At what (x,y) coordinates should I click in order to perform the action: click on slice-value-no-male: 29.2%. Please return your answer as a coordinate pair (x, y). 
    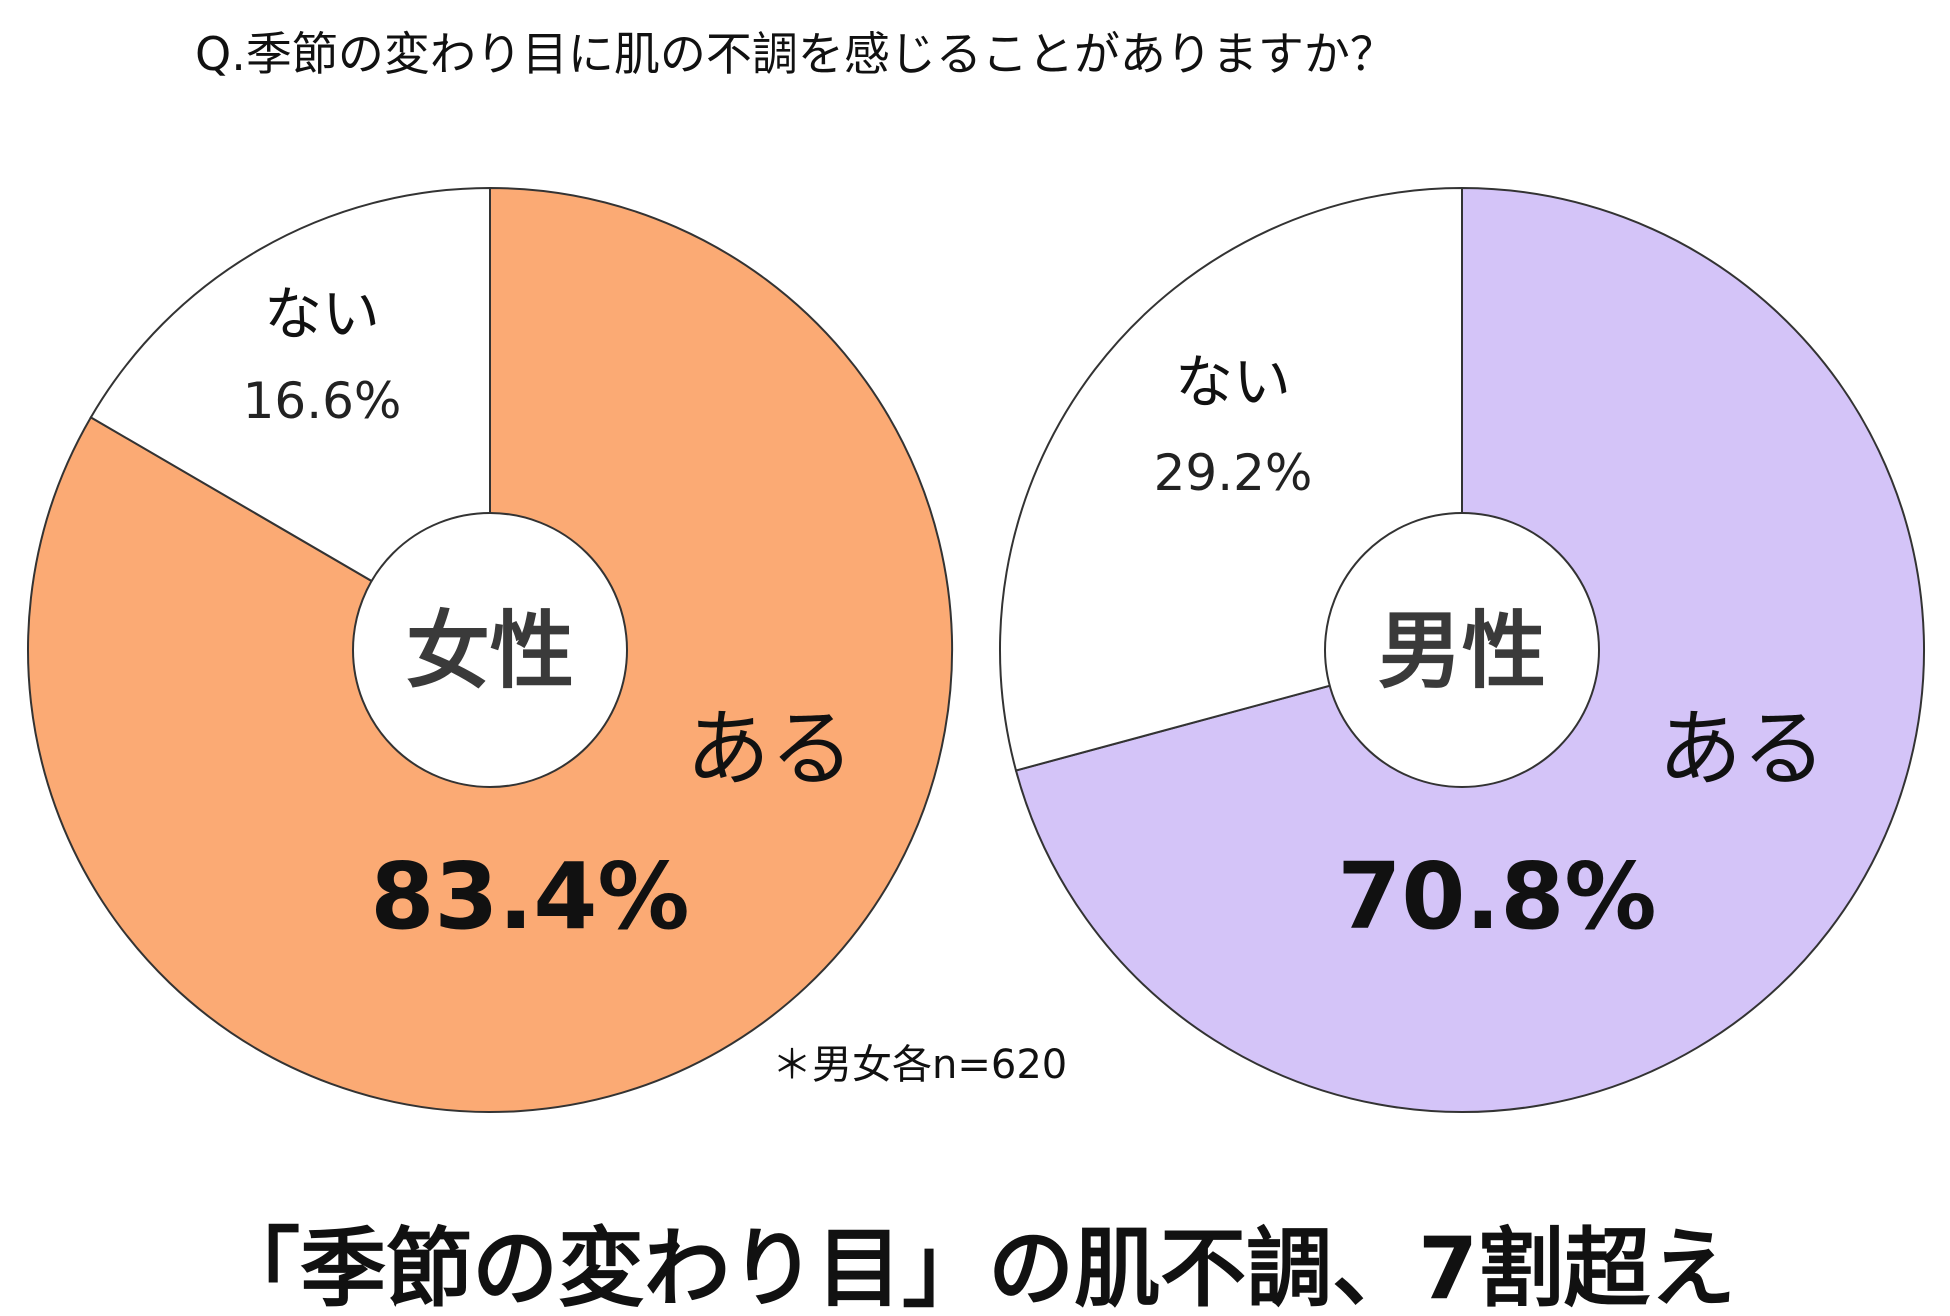
    Looking at the image, I should click on (1233, 473).